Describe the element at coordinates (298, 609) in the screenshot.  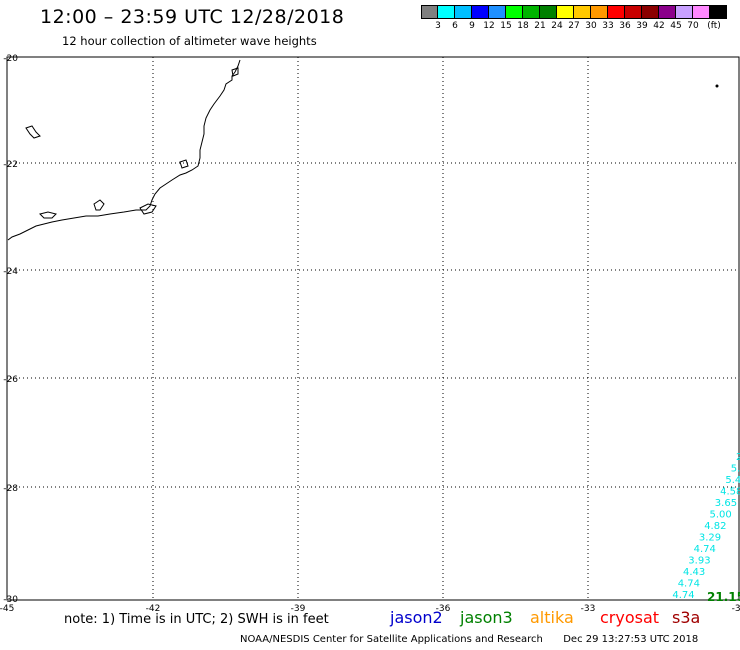
I see `lon-label: -39` at that location.